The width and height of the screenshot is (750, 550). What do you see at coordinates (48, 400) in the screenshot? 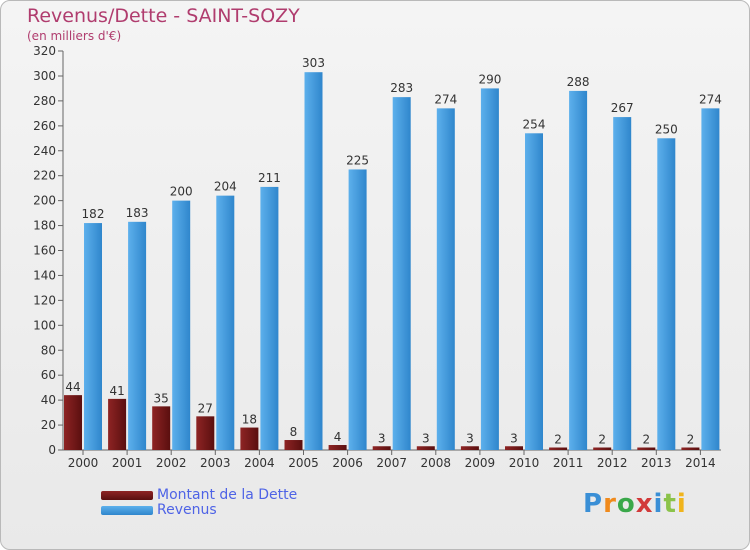
I see `y-tick-label: 40` at bounding box center [48, 400].